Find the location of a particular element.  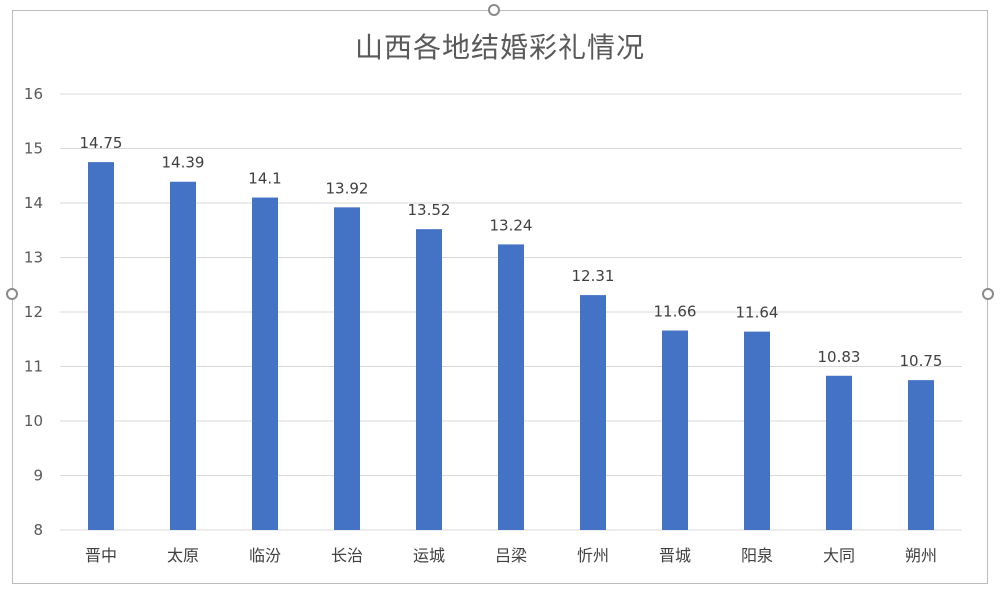

x-axis-ticks: 晋中 太原 临汾 长治 运城 吕梁 忻州 晋城 阳泉 大同 朔州 is located at coordinates (511, 555).